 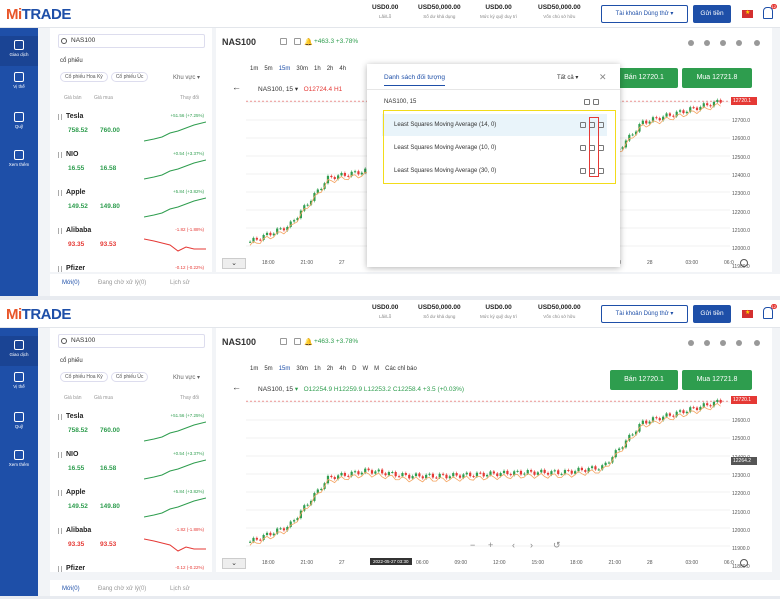 I want to click on tab-history: Lịch sử, so click(x=180, y=283).